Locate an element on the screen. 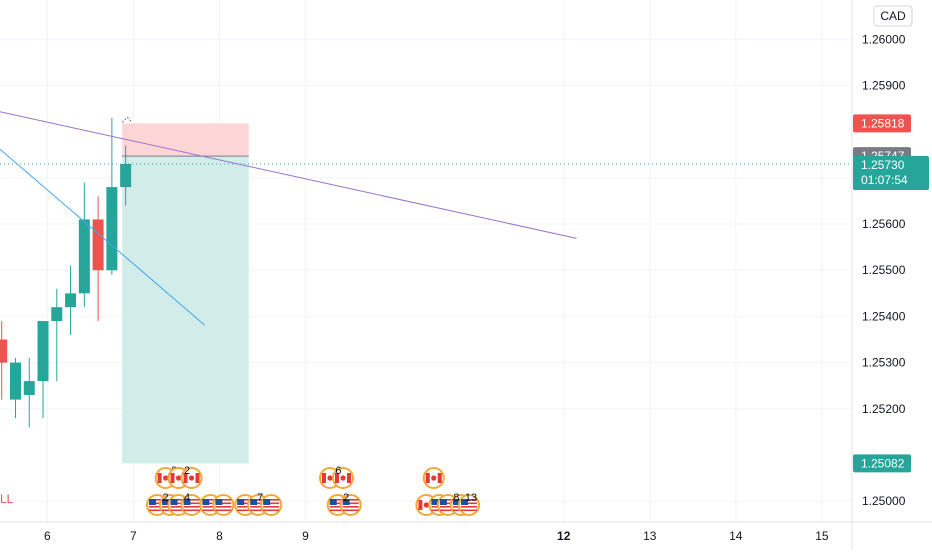  price-label-text: 1.25818 is located at coordinates (883, 123).